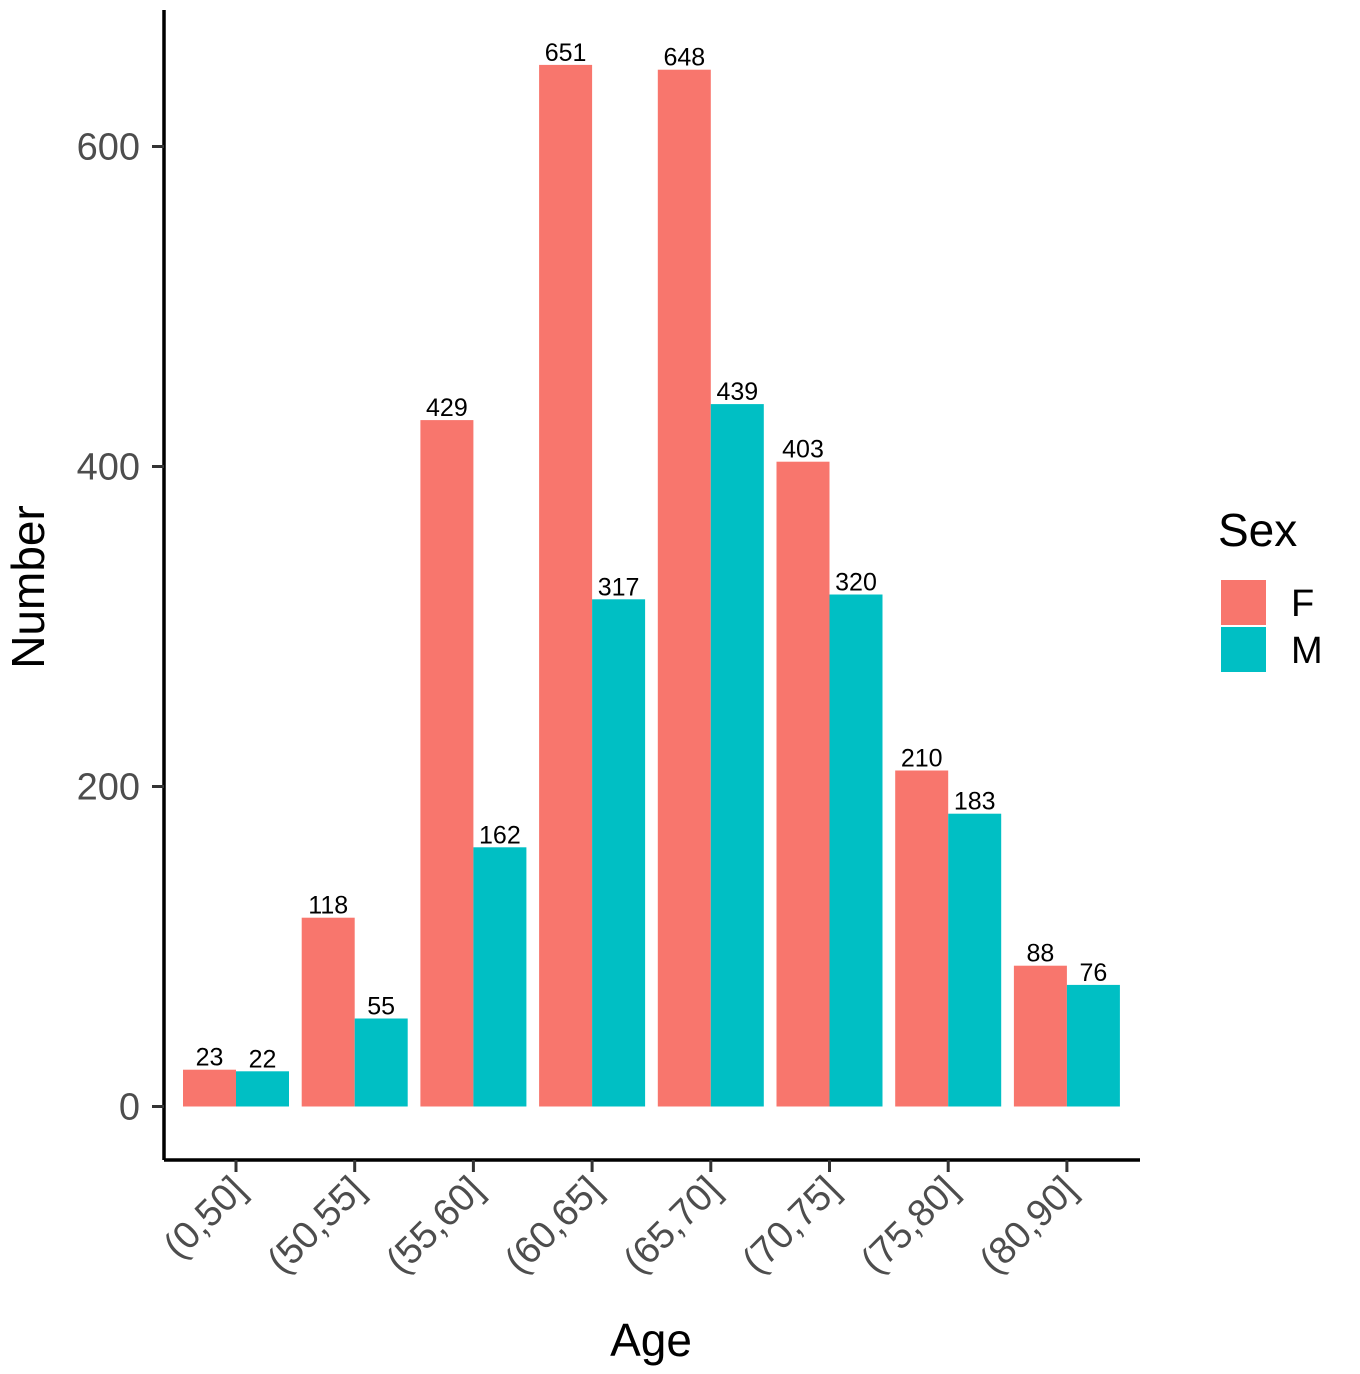  I want to click on x-tick-label: (70,75], so click(791, 1225).